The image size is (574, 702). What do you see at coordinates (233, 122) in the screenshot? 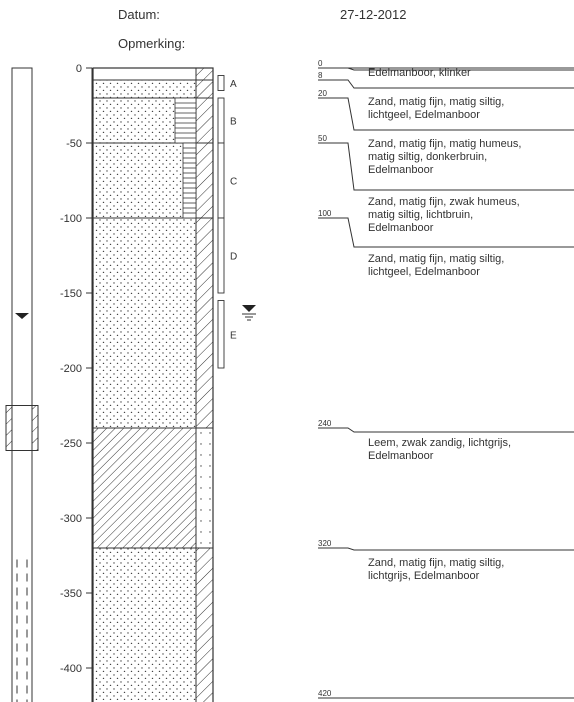
I see `sample-label-B: B` at bounding box center [233, 122].